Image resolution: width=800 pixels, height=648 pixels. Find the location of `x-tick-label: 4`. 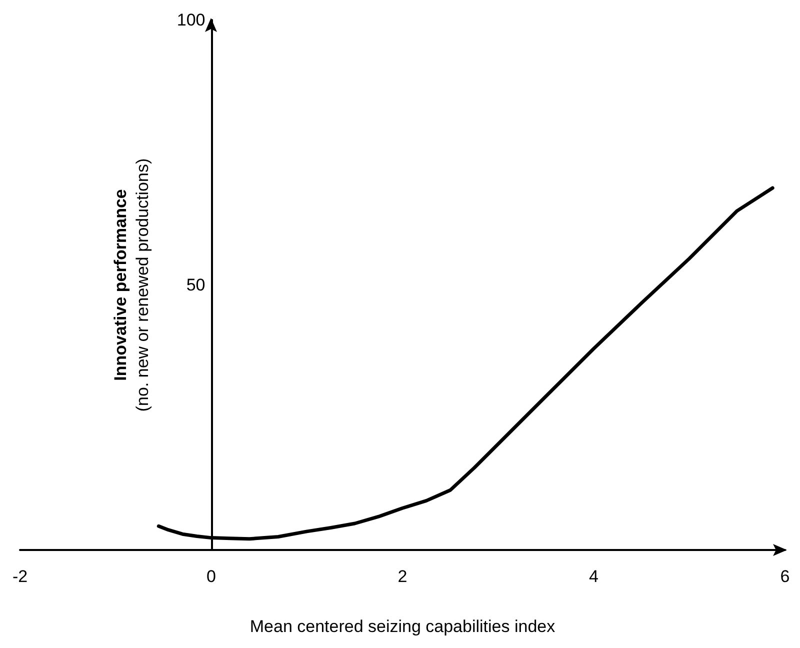

x-tick-label: 4 is located at coordinates (593, 576).